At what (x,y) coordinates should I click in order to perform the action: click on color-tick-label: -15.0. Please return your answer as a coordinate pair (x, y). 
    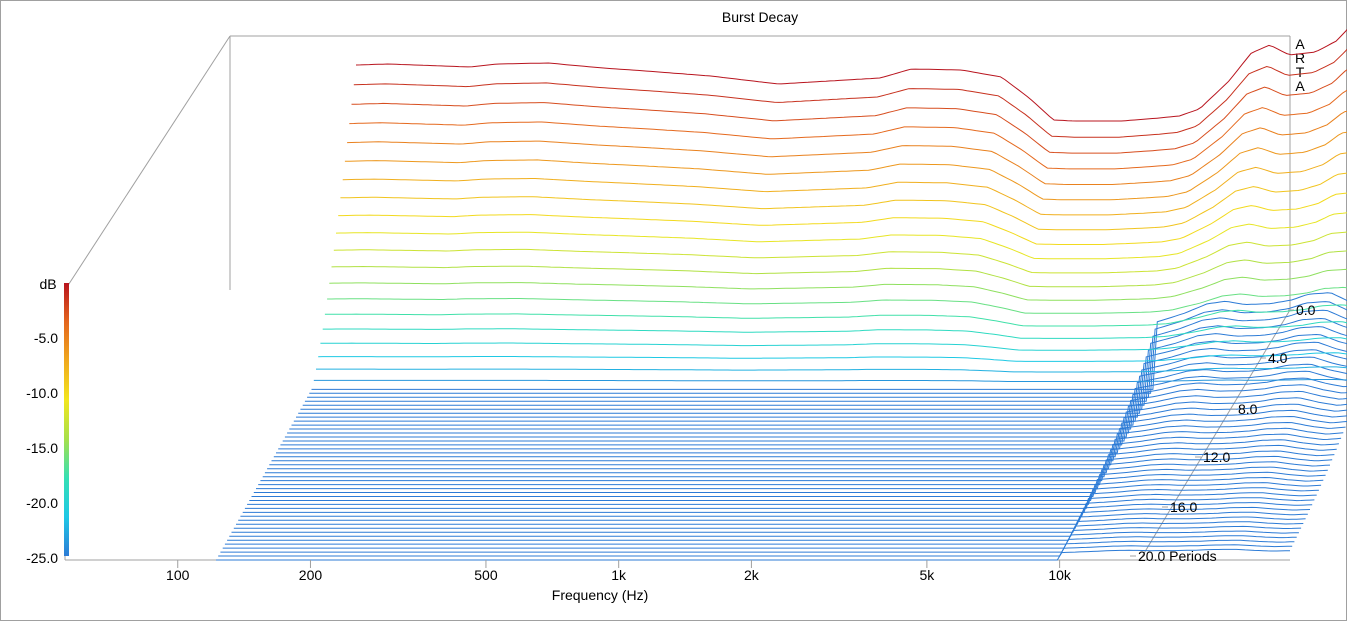
    Looking at the image, I should click on (42, 448).